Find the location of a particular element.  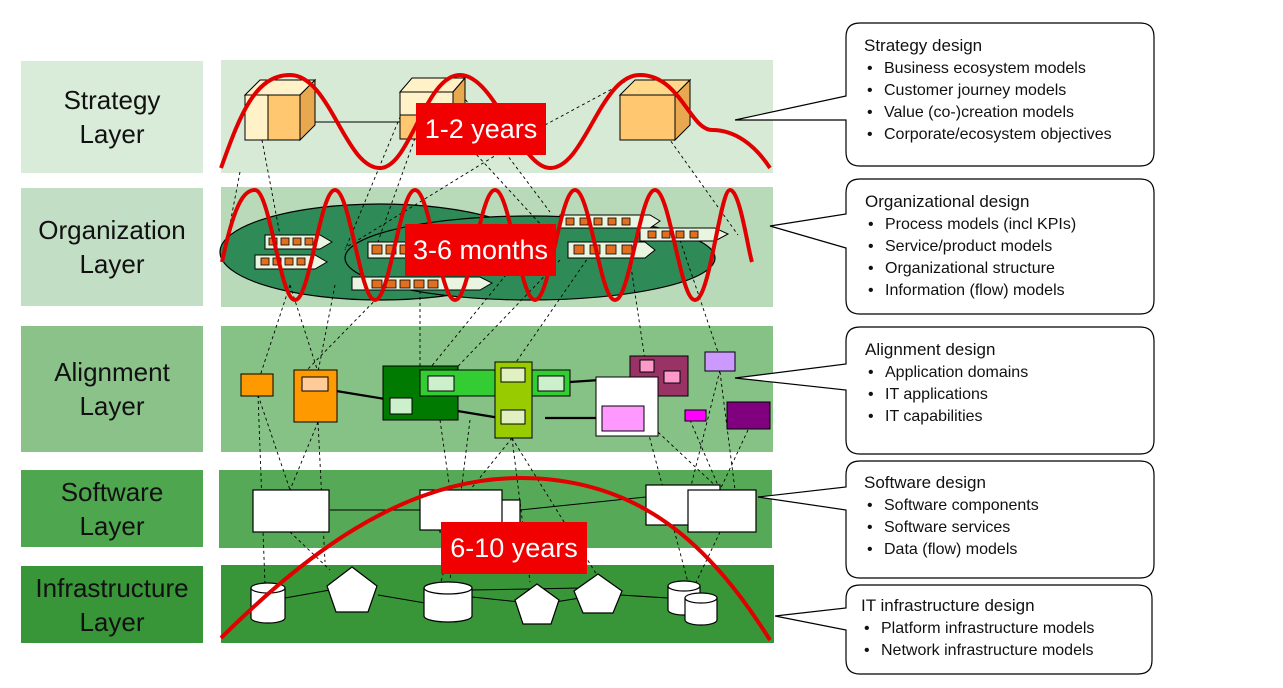

software-label-line2: Layer is located at coordinates (112, 525).